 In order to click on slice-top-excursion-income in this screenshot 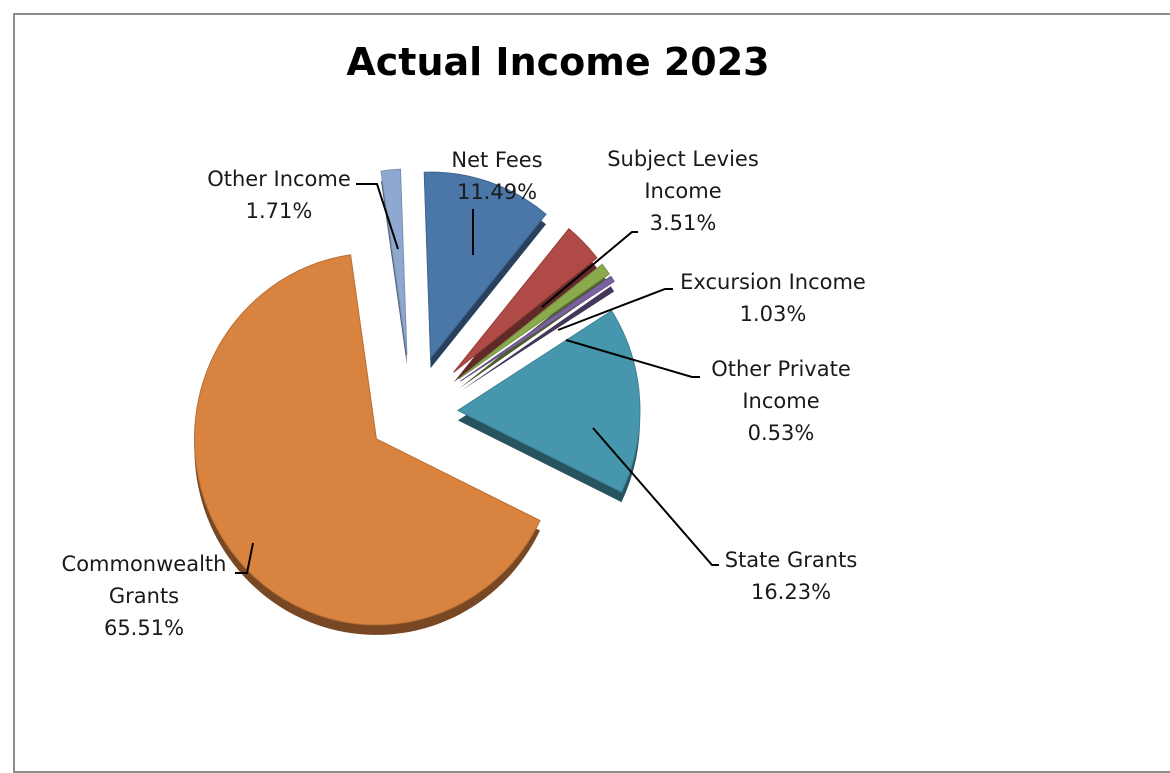, I will do `click(534, 321)`.